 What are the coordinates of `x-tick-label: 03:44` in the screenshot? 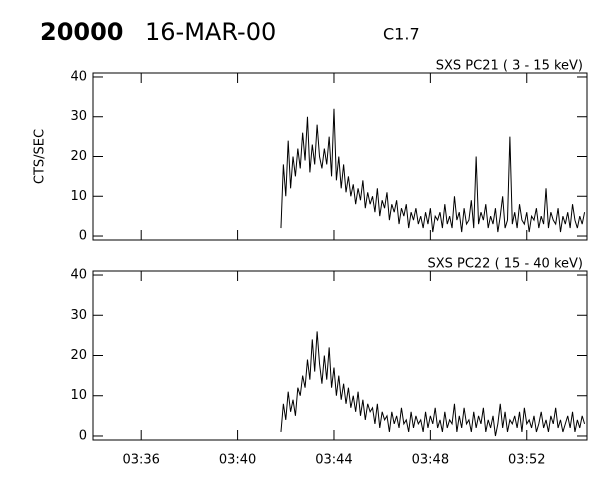 It's located at (333, 460).